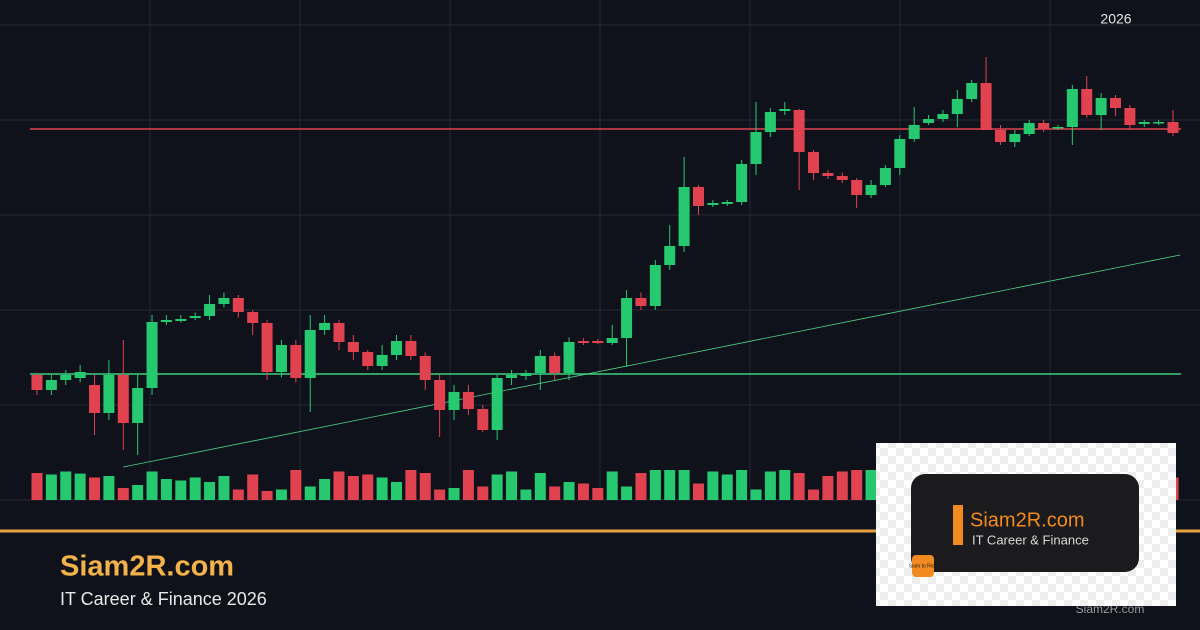 Image resolution: width=1200 pixels, height=630 pixels. I want to click on badge-icon-label: Siam to Rich, so click(923, 566).